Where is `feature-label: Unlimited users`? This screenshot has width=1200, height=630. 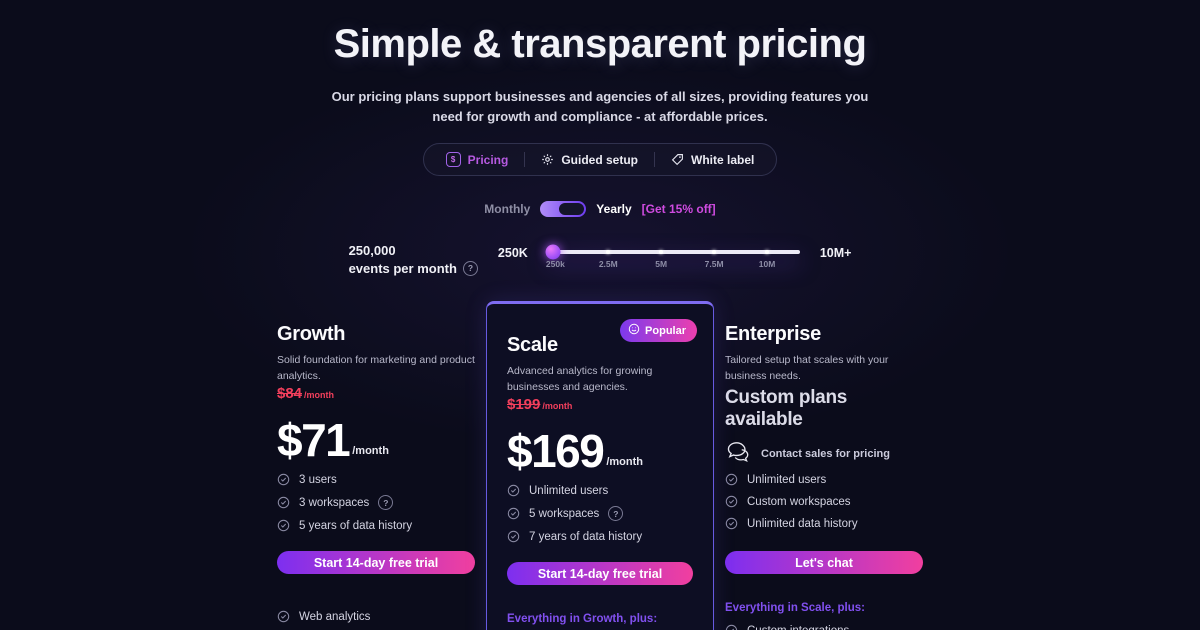 feature-label: Unlimited users is located at coordinates (787, 479).